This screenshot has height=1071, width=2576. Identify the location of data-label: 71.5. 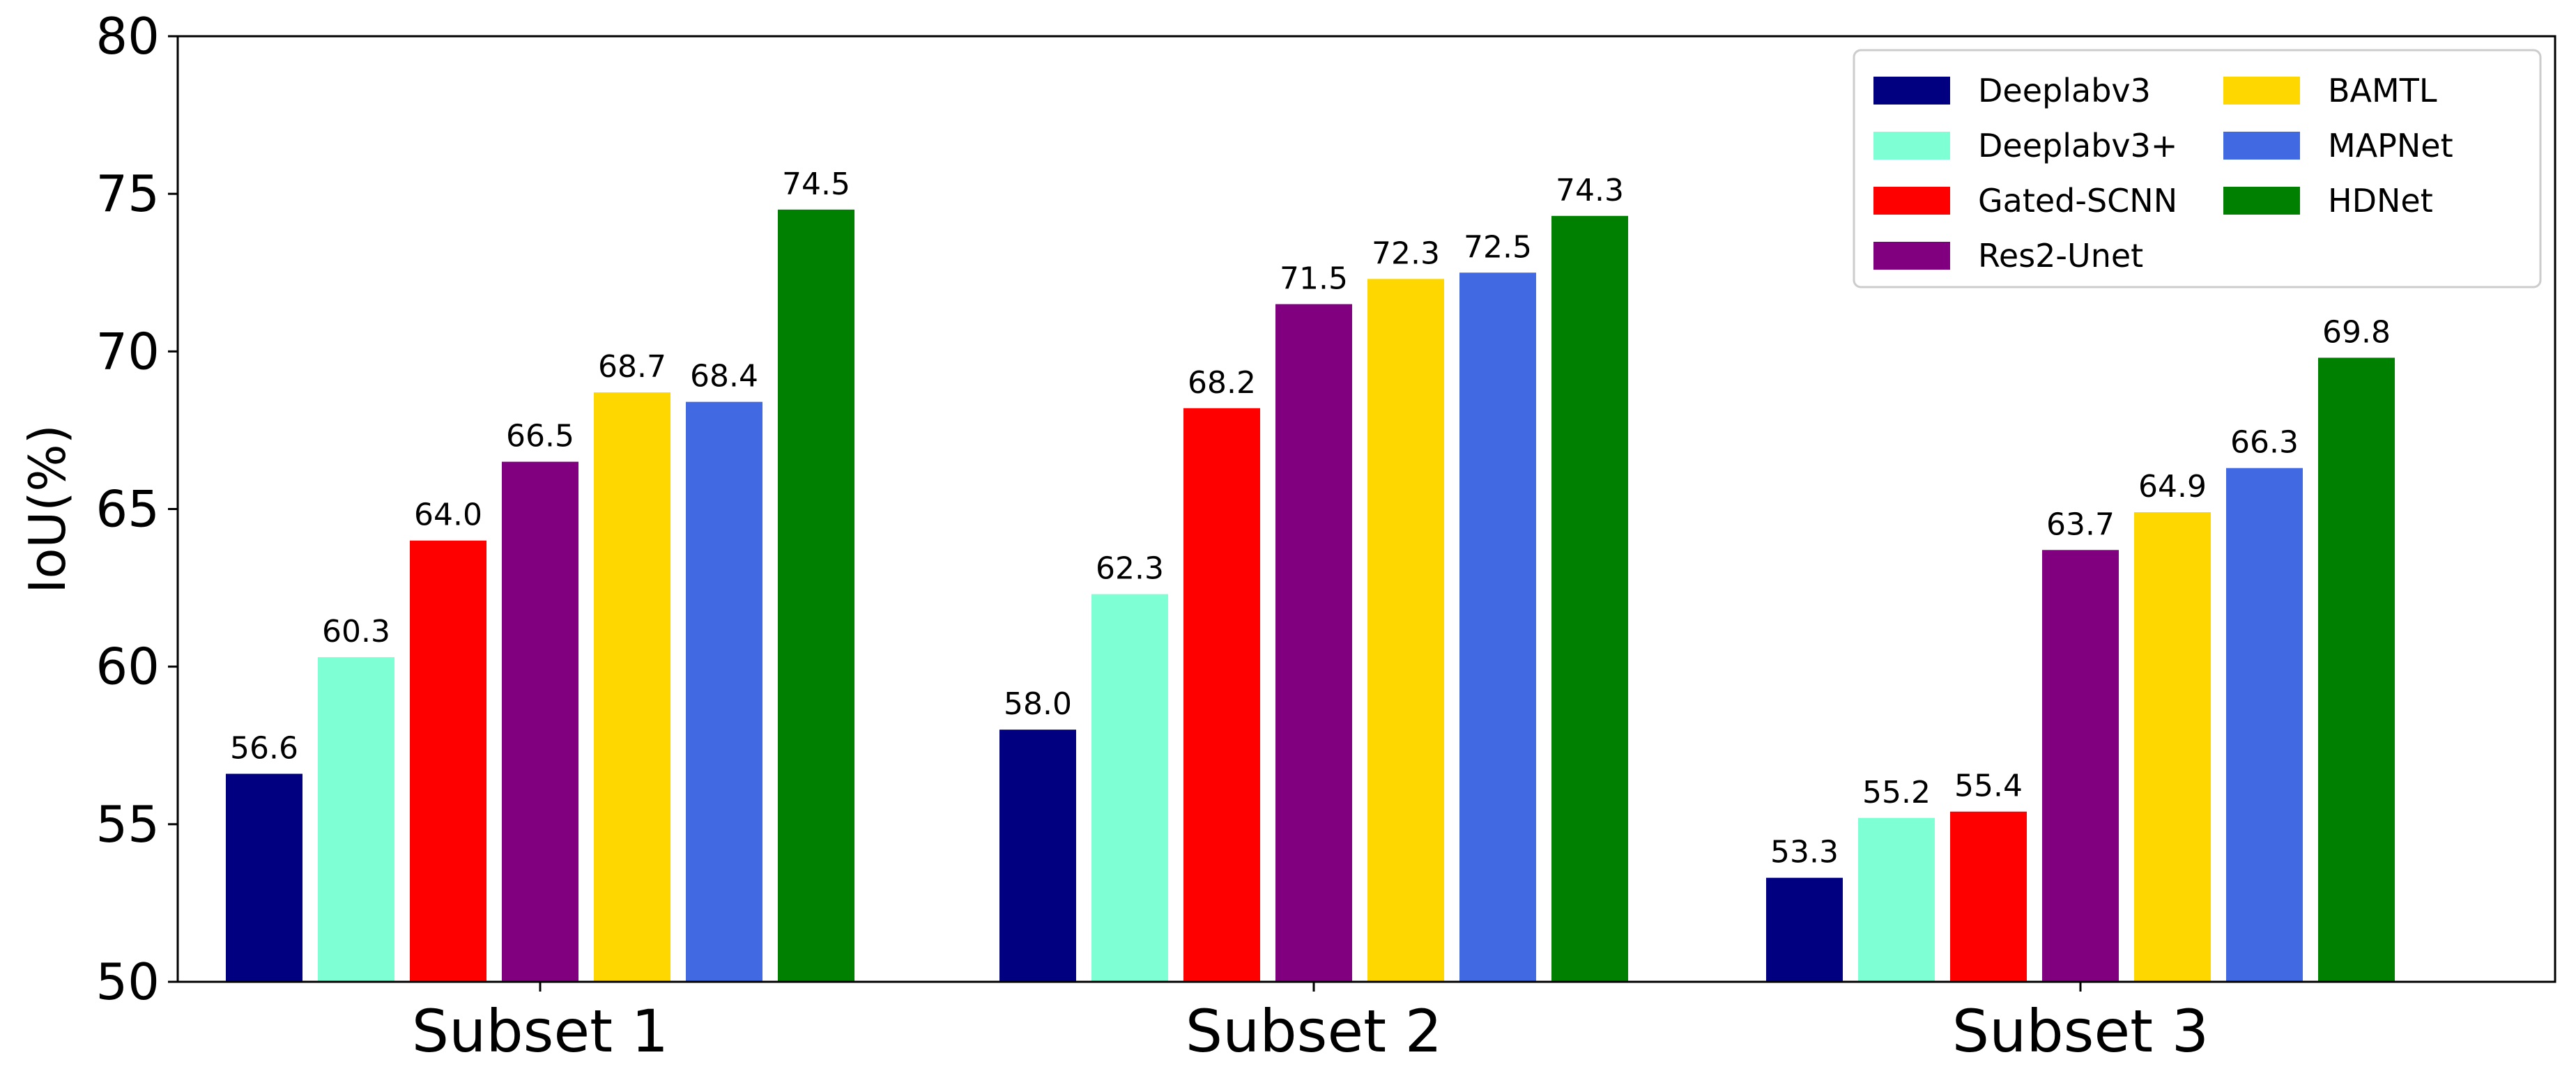
(1314, 278).